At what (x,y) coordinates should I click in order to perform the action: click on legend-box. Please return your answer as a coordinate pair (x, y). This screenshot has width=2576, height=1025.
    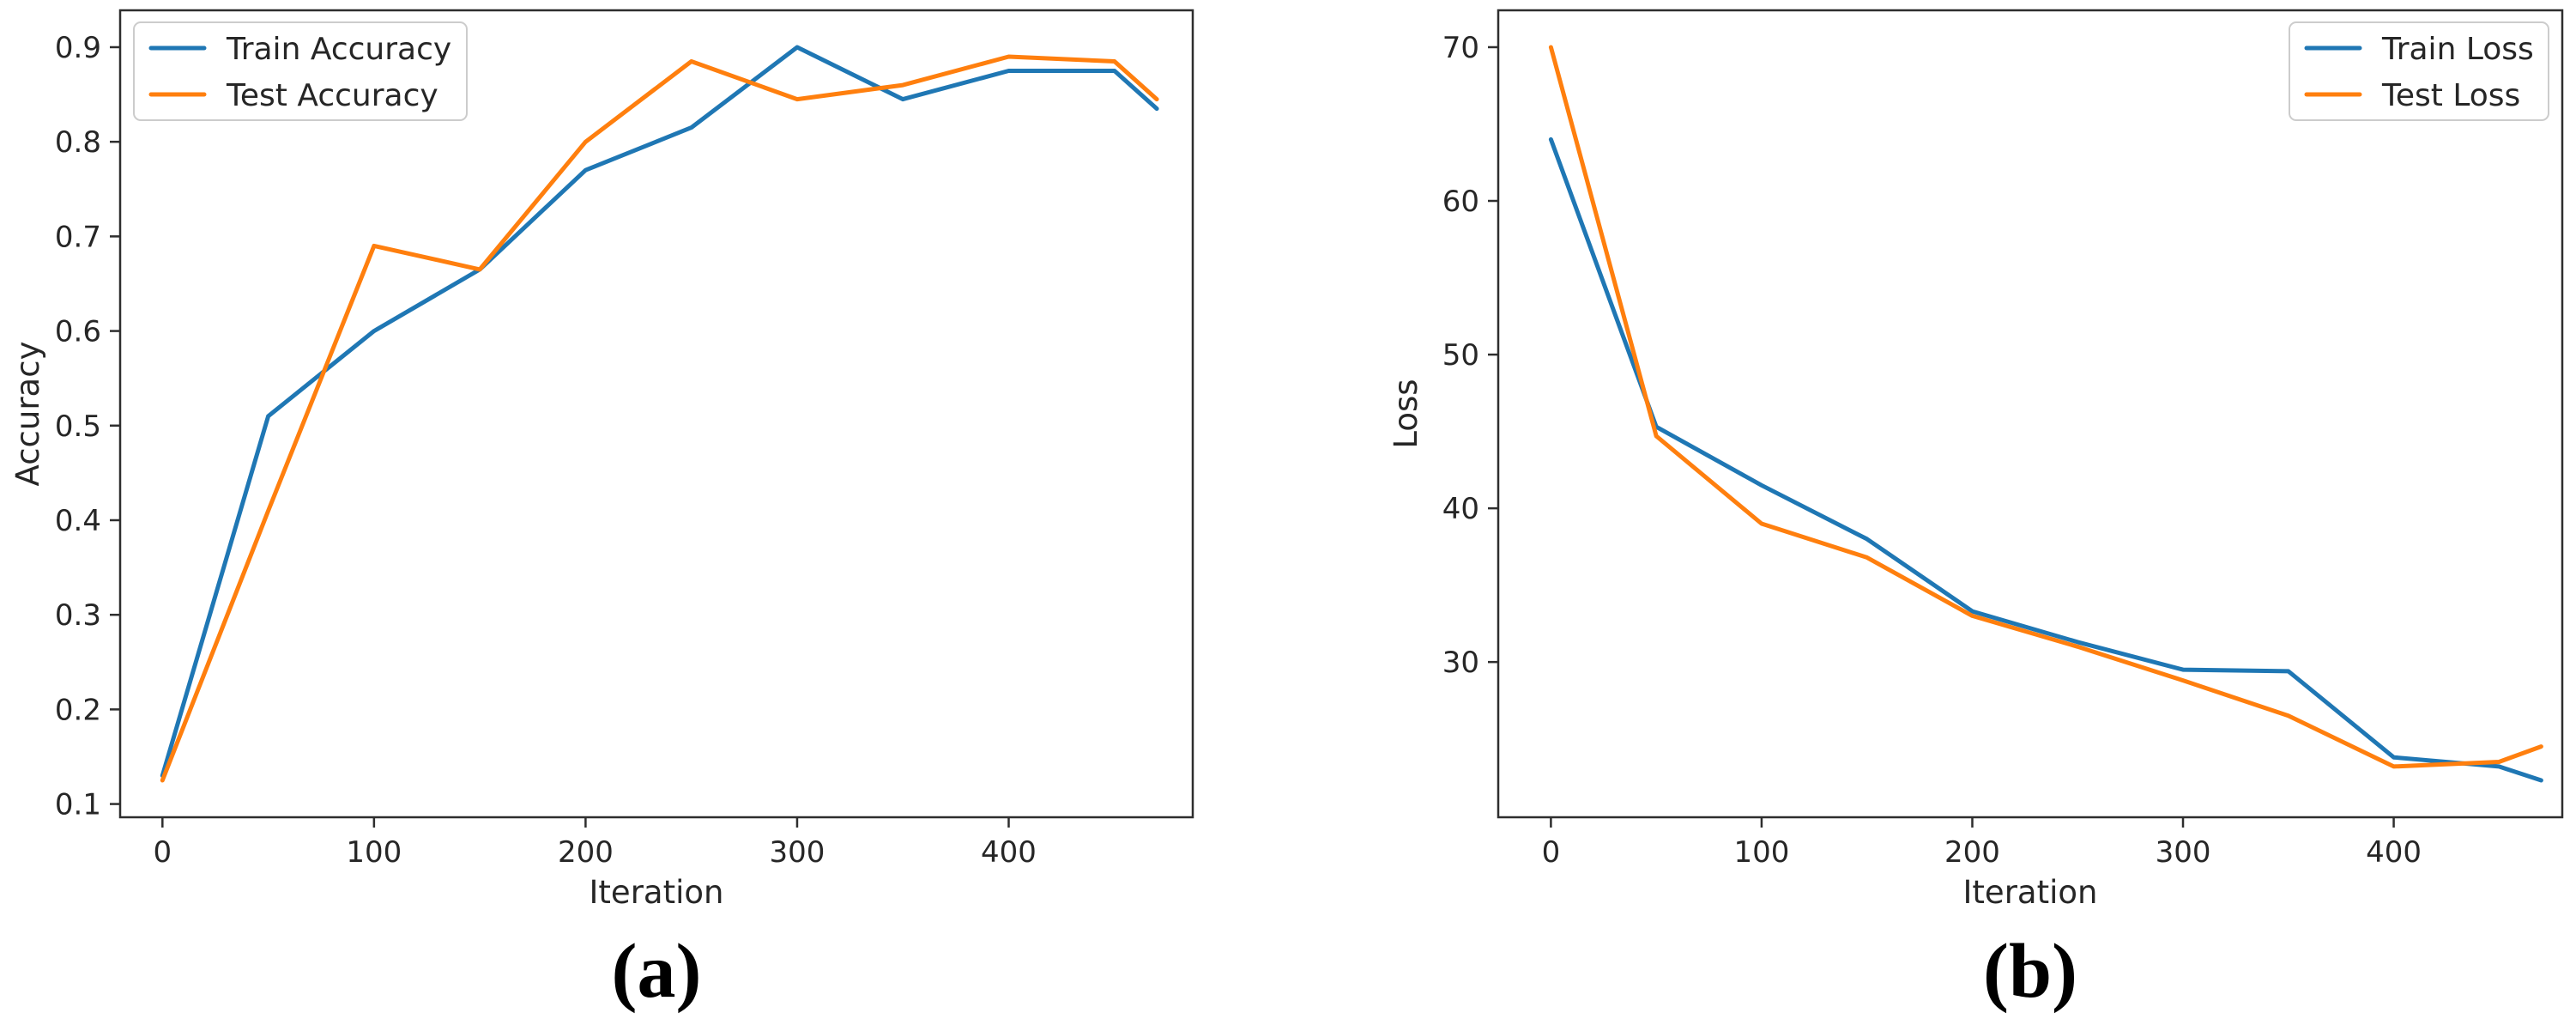
    Looking at the image, I should click on (300, 71).